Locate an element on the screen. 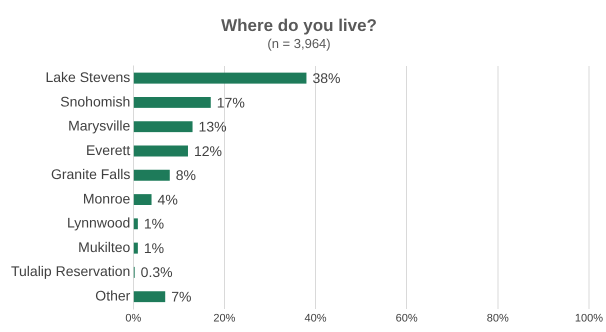 This screenshot has width=606, height=332. y-tick-label: Lynnwood is located at coordinates (98, 222).